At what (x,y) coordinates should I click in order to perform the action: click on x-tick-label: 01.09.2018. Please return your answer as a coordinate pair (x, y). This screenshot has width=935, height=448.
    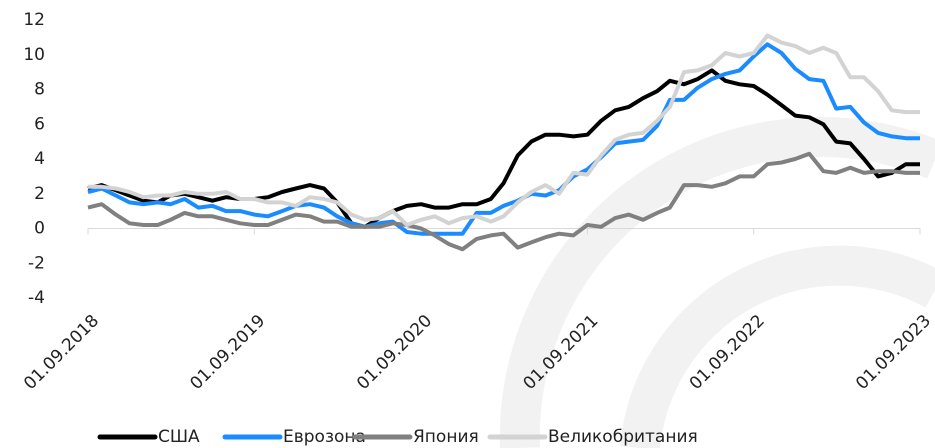
    Looking at the image, I should click on (61, 352).